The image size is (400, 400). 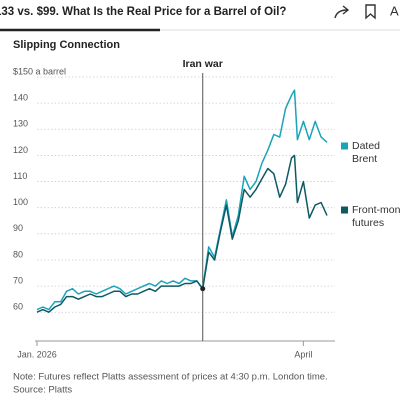 I want to click on chart-title: Slipping Connection, so click(x=66, y=45).